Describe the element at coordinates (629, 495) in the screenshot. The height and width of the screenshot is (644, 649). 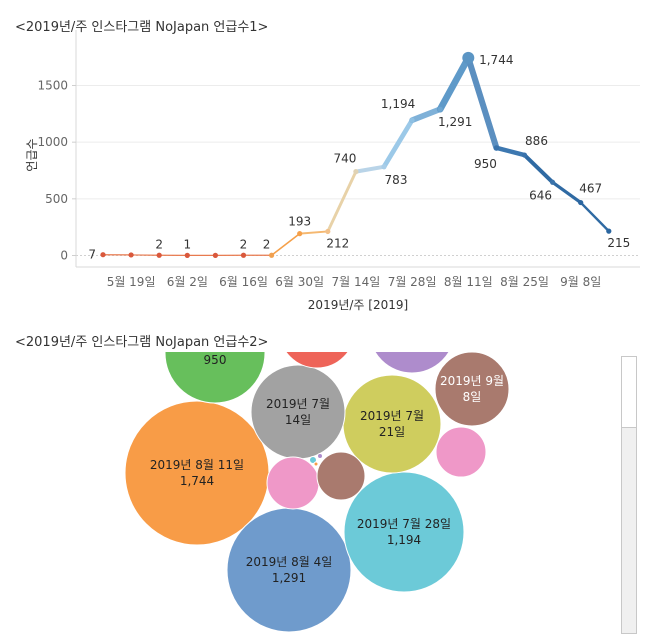
I see `bubble-scrollbar` at that location.